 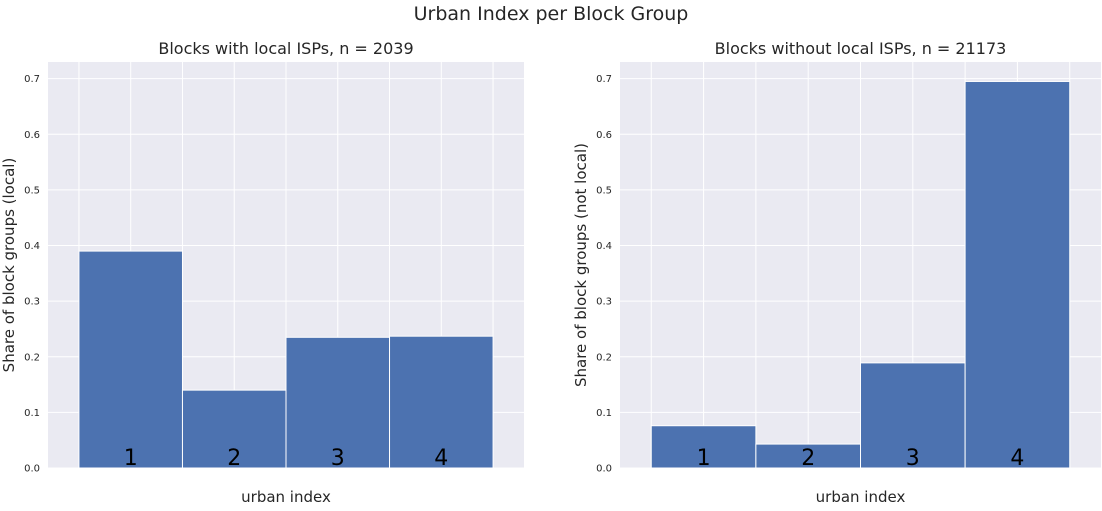 What do you see at coordinates (9, 265) in the screenshot?
I see `y-axis-label: Share of block groups (local)` at bounding box center [9, 265].